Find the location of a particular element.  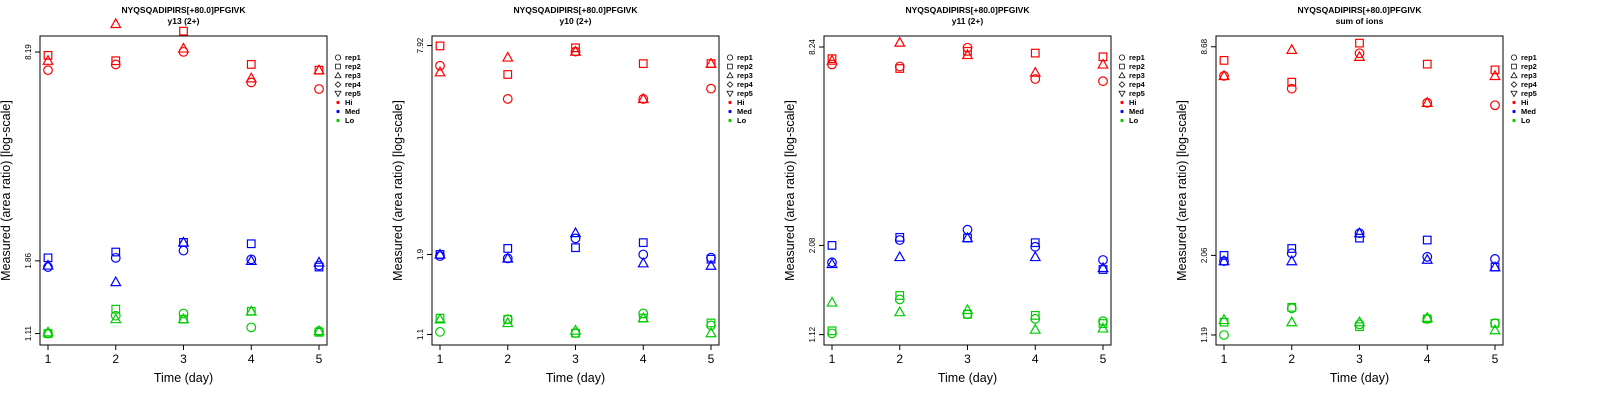

point-lo-rep3-day3 is located at coordinates (1359, 321).